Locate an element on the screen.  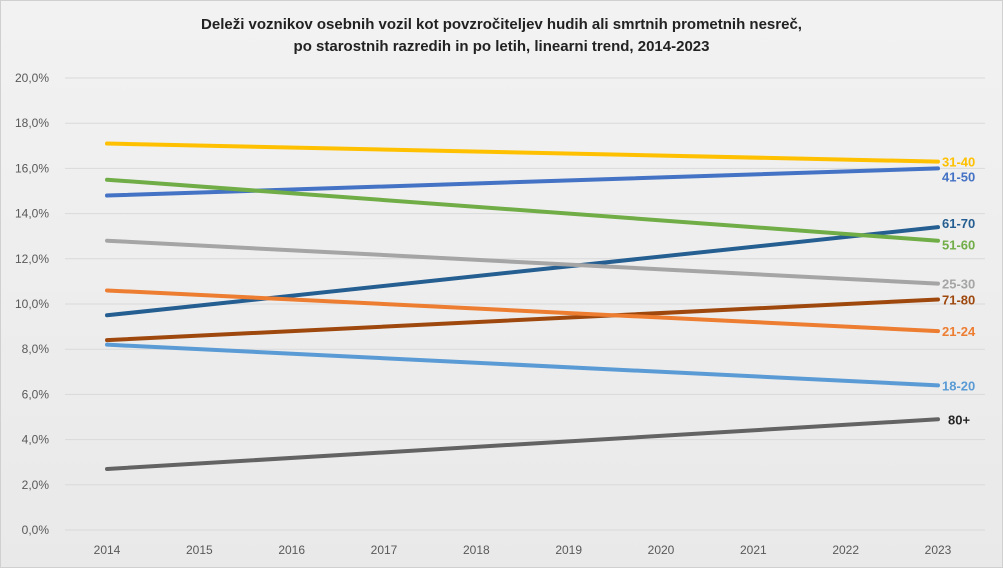
y-tick-label: 6,0% is located at coordinates (36, 394).